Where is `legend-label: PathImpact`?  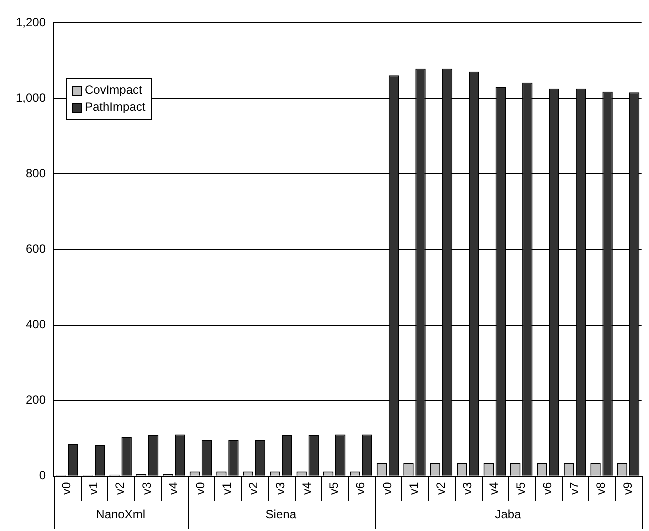
legend-label: PathImpact is located at coordinates (115, 107).